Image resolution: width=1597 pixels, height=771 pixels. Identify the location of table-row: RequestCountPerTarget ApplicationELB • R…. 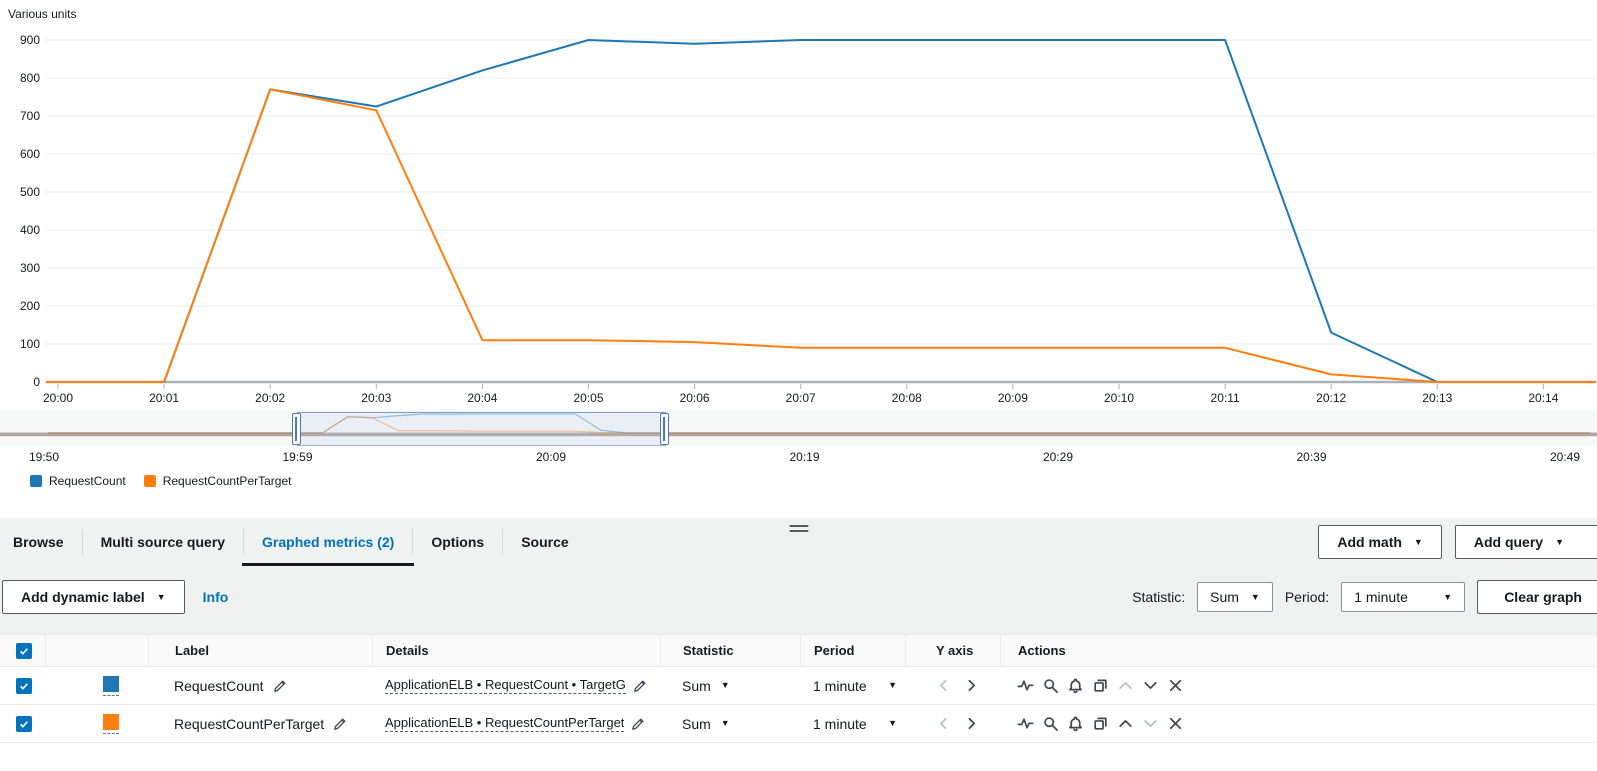
(798, 724).